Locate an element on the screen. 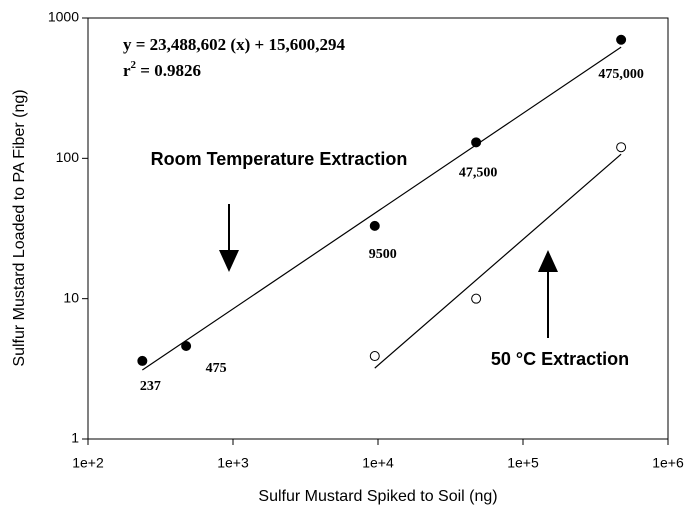 The width and height of the screenshot is (690, 511). y-tick-label: 10 is located at coordinates (71, 297).